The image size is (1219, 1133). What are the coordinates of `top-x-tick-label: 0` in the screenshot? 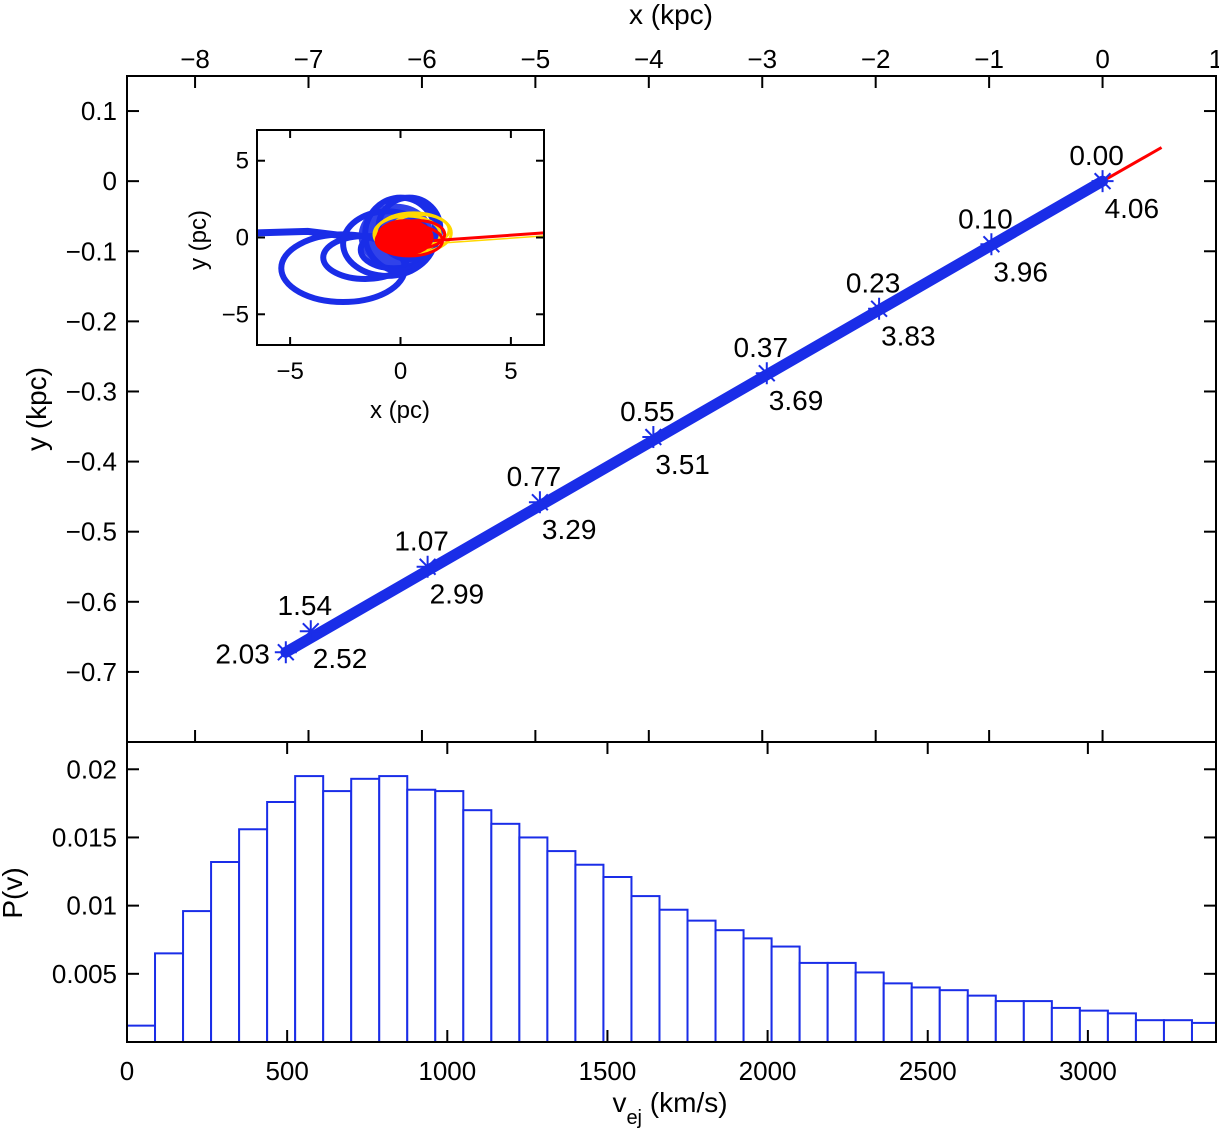 It's located at (1102, 59).